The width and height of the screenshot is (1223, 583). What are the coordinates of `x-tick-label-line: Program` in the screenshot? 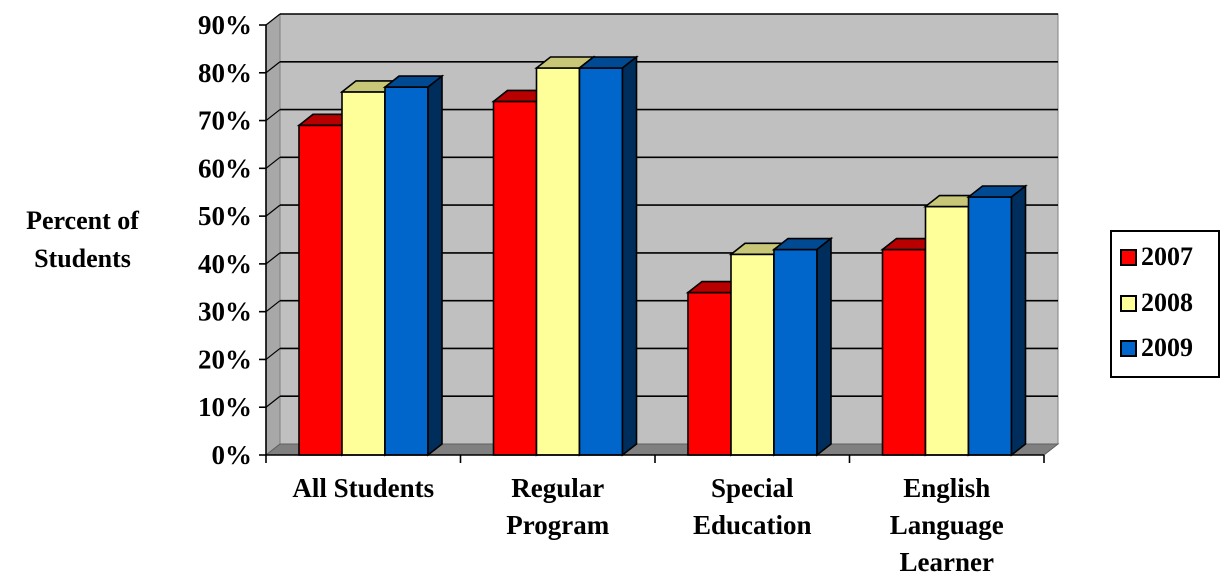 It's located at (557, 525).